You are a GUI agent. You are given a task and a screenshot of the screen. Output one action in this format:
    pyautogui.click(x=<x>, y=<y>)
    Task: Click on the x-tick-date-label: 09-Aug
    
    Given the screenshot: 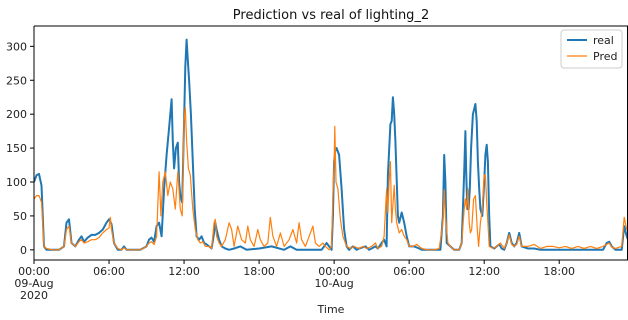 What is the action you would take?
    pyautogui.click(x=33, y=283)
    